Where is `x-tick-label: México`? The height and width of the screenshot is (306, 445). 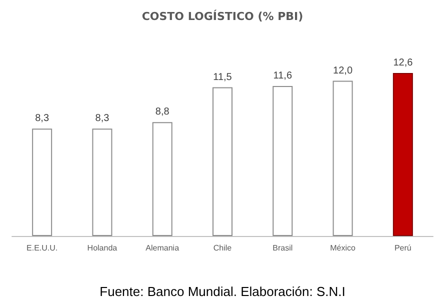
x-tick-label: México is located at coordinates (343, 248).